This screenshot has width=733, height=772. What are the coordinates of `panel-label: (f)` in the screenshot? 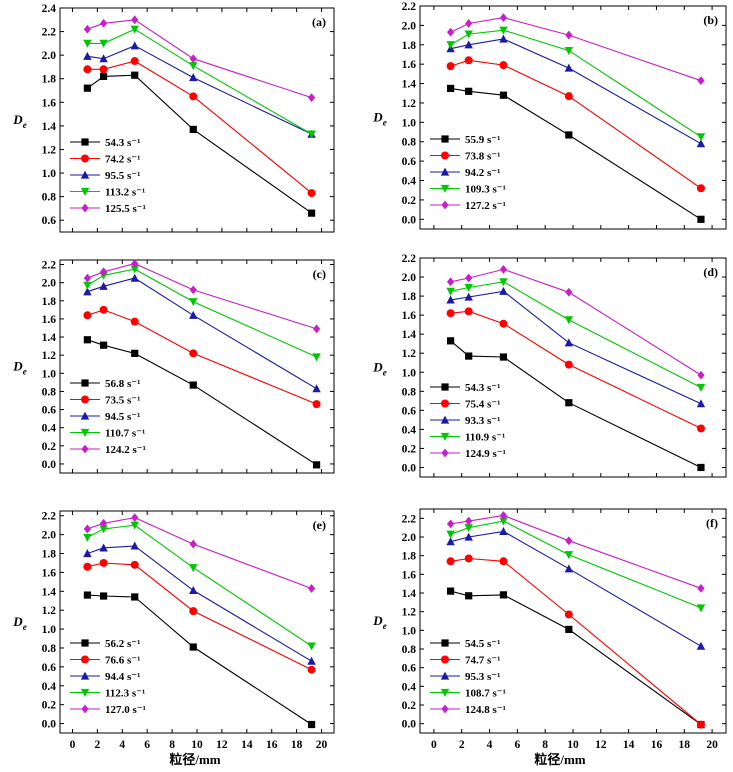 It's located at (712, 523).